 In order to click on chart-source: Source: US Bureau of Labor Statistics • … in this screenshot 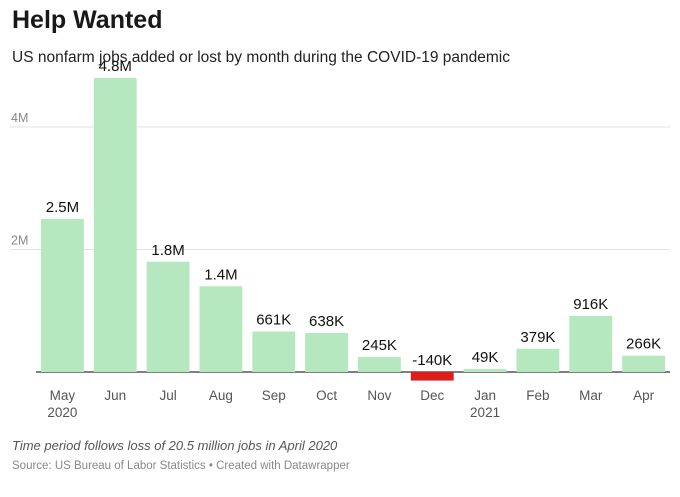, I will do `click(181, 466)`.